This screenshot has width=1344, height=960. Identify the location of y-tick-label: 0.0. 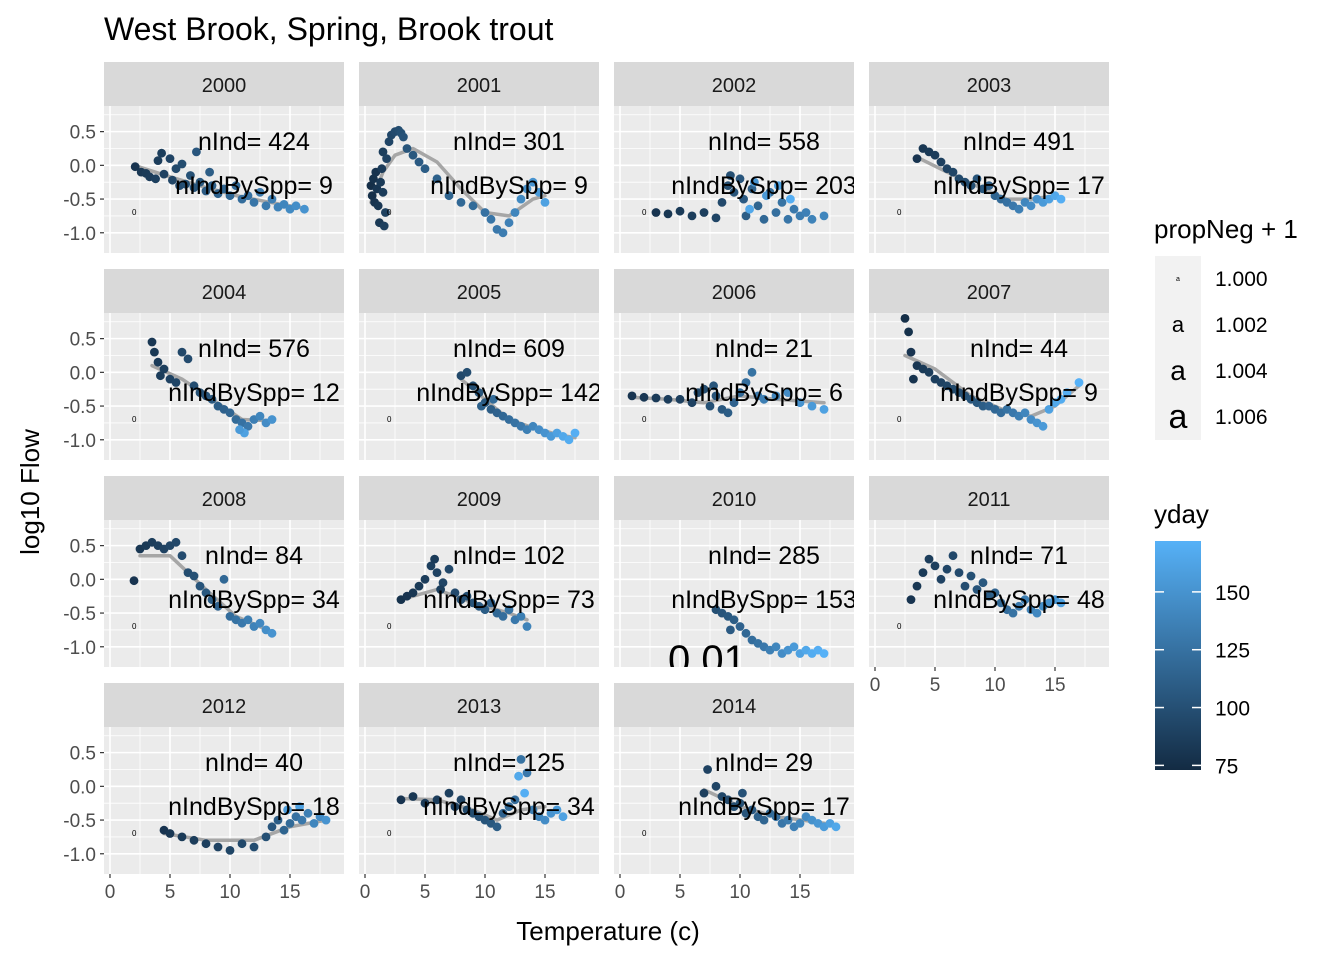
(83, 373).